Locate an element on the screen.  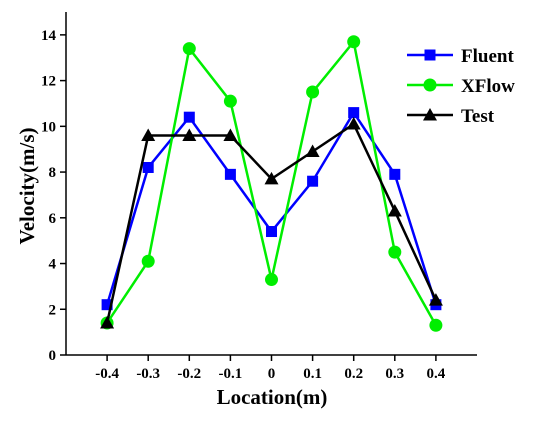
y-tick-label: 2 is located at coordinates (53, 310).